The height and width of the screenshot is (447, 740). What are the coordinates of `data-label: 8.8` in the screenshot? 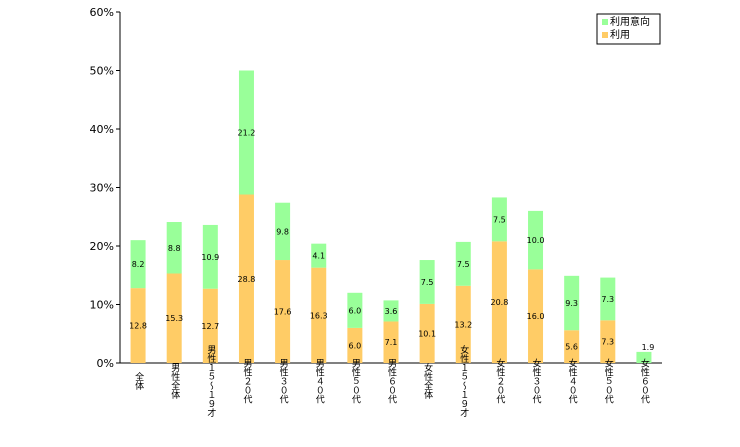 It's located at (174, 248).